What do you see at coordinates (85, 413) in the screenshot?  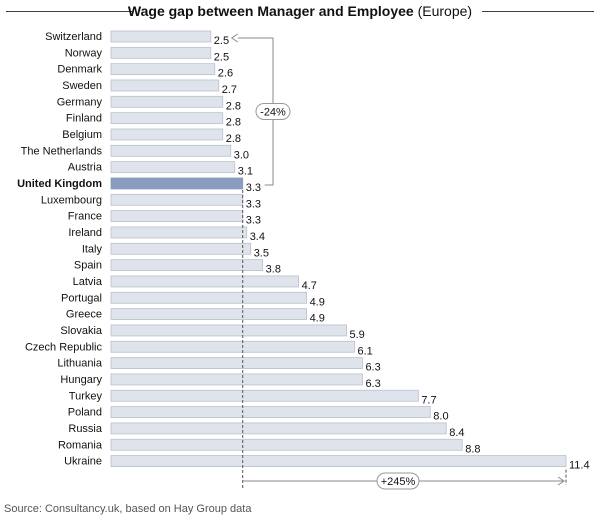 I see `category-label-poland: Poland` at bounding box center [85, 413].